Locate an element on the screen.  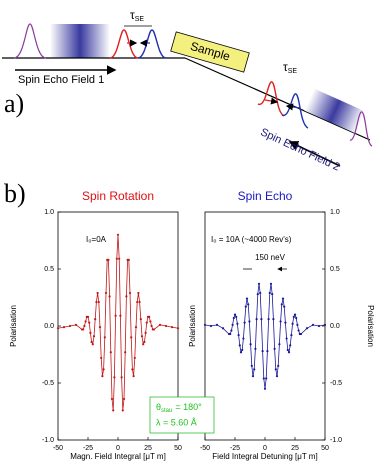
y-tick-label: 0.5 is located at coordinates (49, 269).